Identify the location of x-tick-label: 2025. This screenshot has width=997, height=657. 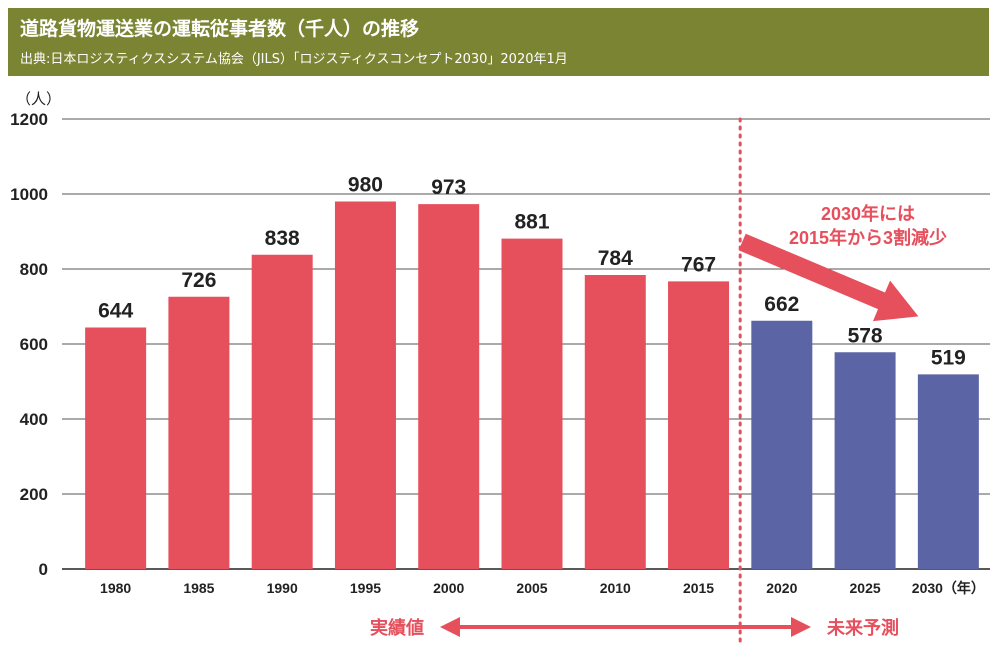
(865, 588).